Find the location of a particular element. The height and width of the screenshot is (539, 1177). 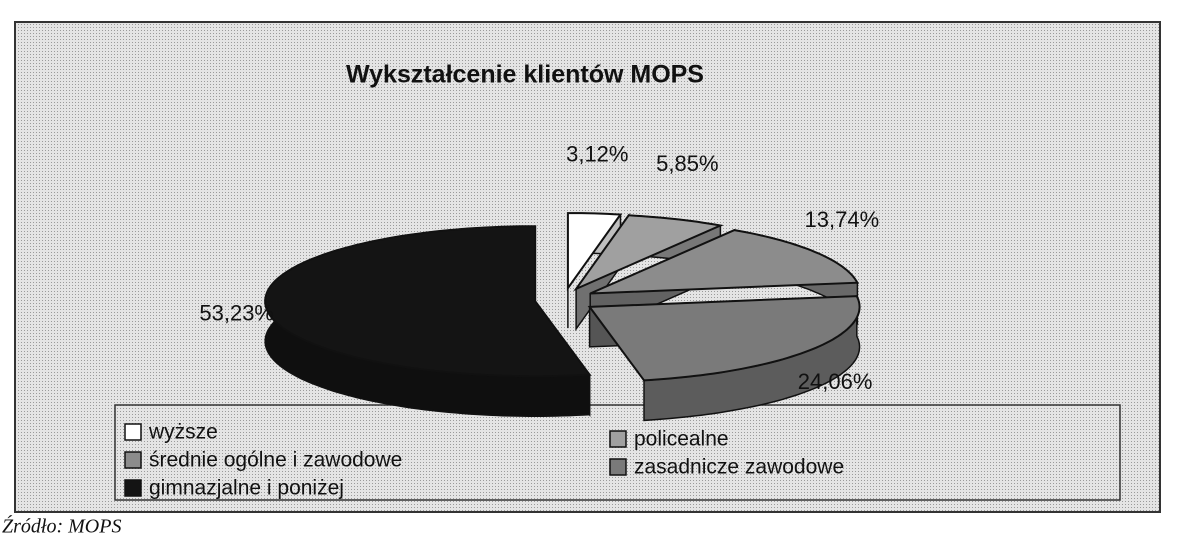

legend-label: średnie ogólne i zawodowe is located at coordinates (275, 460).